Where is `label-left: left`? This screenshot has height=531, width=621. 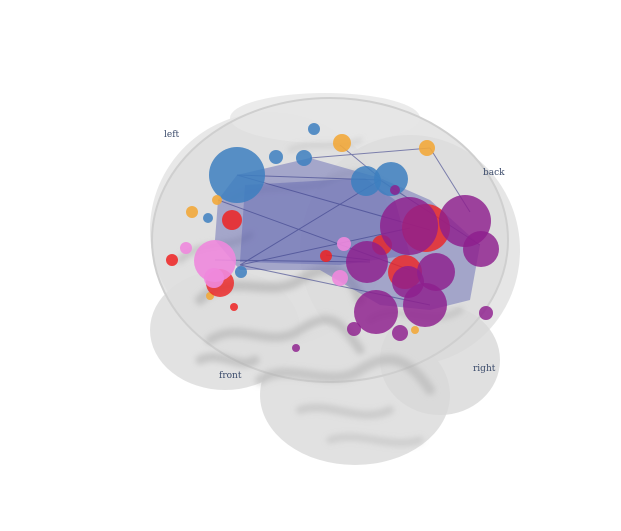 label-left: left is located at coordinates (172, 135).